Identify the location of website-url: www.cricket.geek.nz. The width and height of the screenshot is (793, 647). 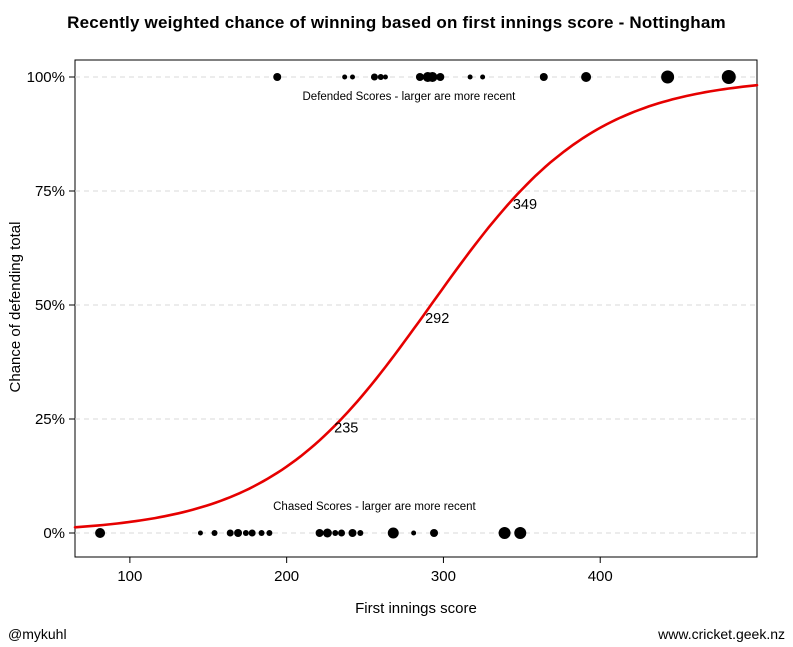
(721, 634).